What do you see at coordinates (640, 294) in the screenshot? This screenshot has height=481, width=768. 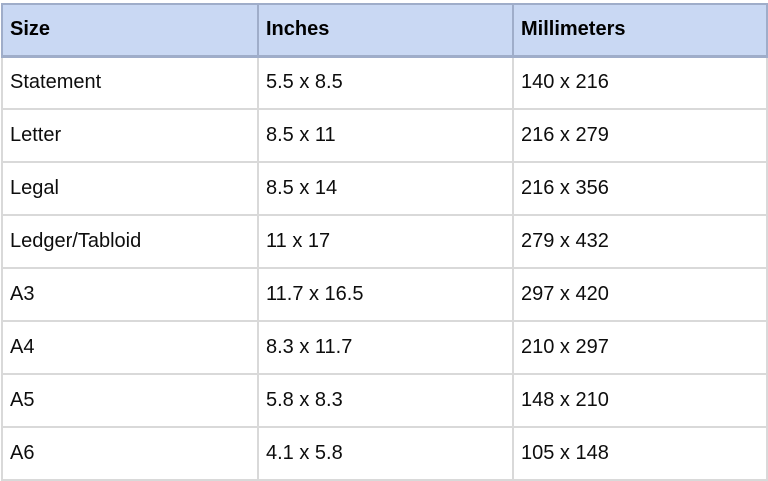 I see `table-cell: 297 x 420` at bounding box center [640, 294].